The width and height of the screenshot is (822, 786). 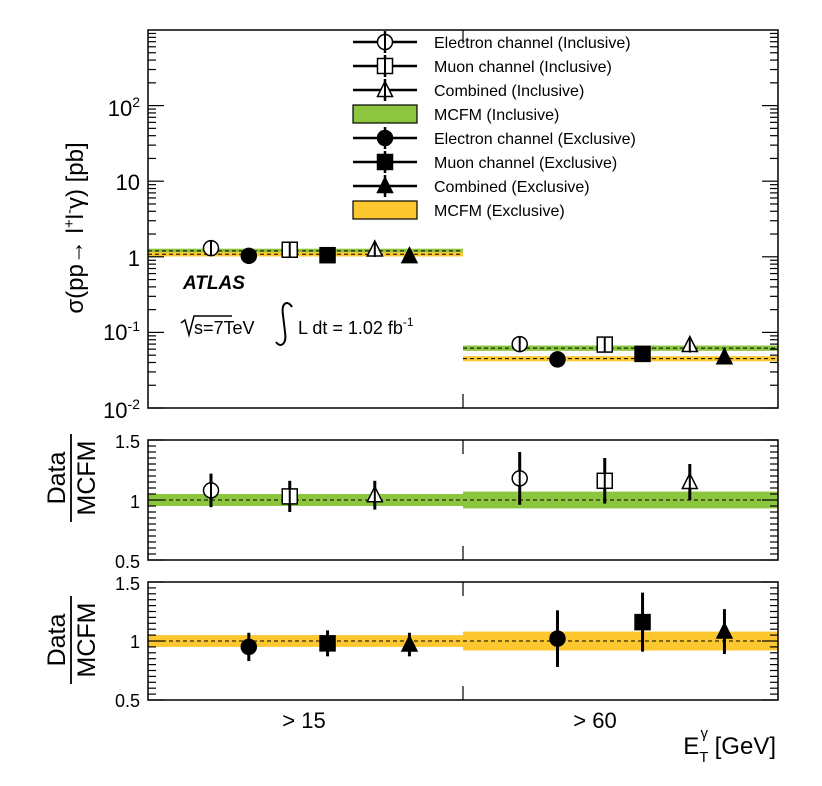 I want to click on sqrt-sign, so click(x=206, y=326).